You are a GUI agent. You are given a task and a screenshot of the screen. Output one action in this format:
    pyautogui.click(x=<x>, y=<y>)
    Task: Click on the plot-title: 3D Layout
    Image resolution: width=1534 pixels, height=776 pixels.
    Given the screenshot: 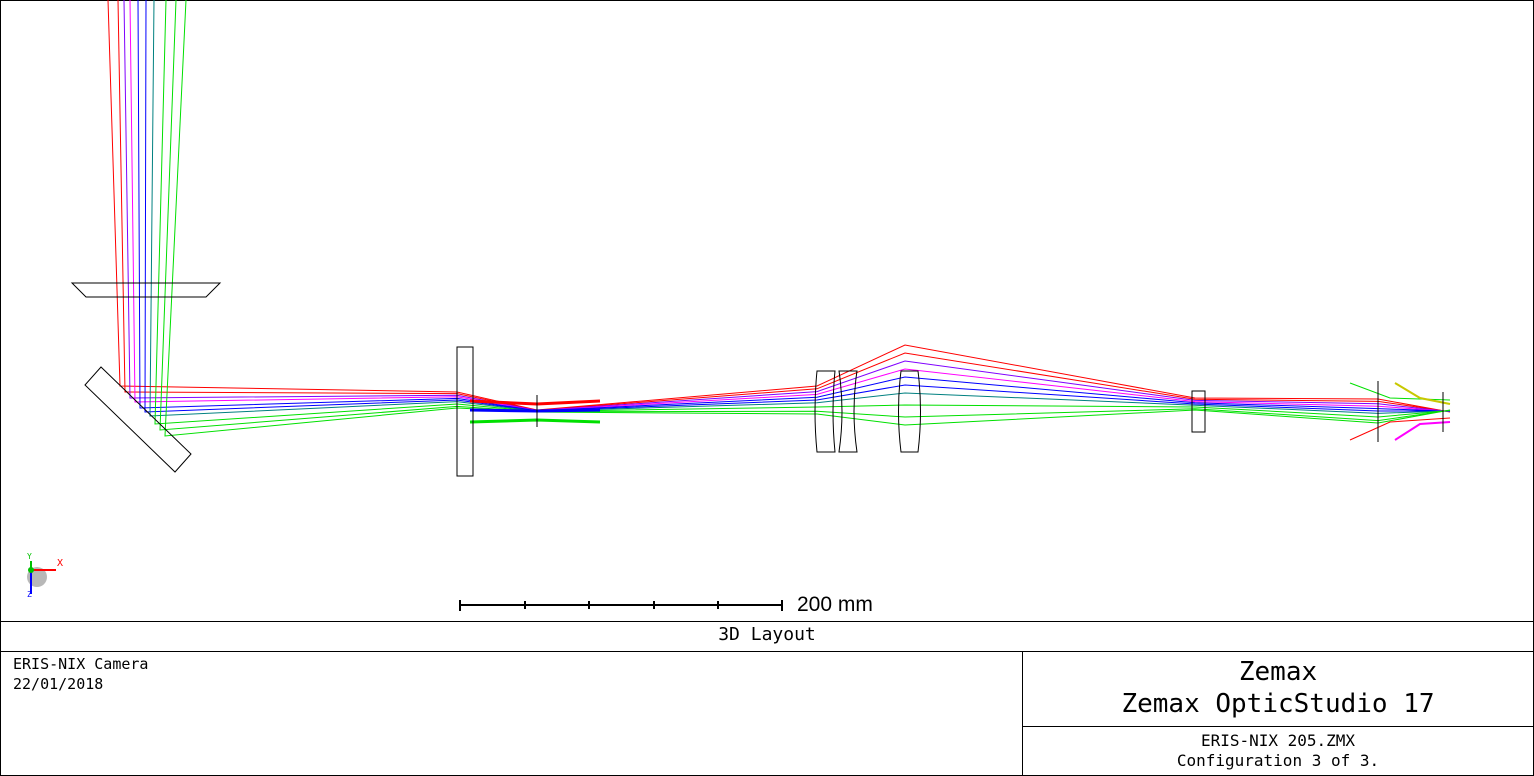 What is the action you would take?
    pyautogui.click(x=767, y=634)
    